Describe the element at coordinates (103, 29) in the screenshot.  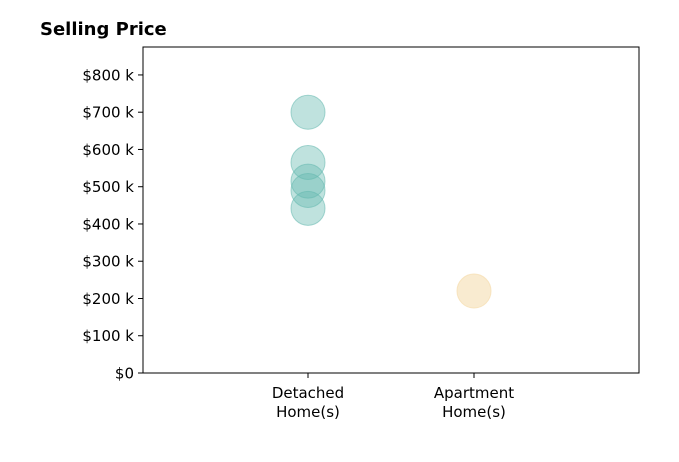
I see `chart-title: Selling Price` at that location.